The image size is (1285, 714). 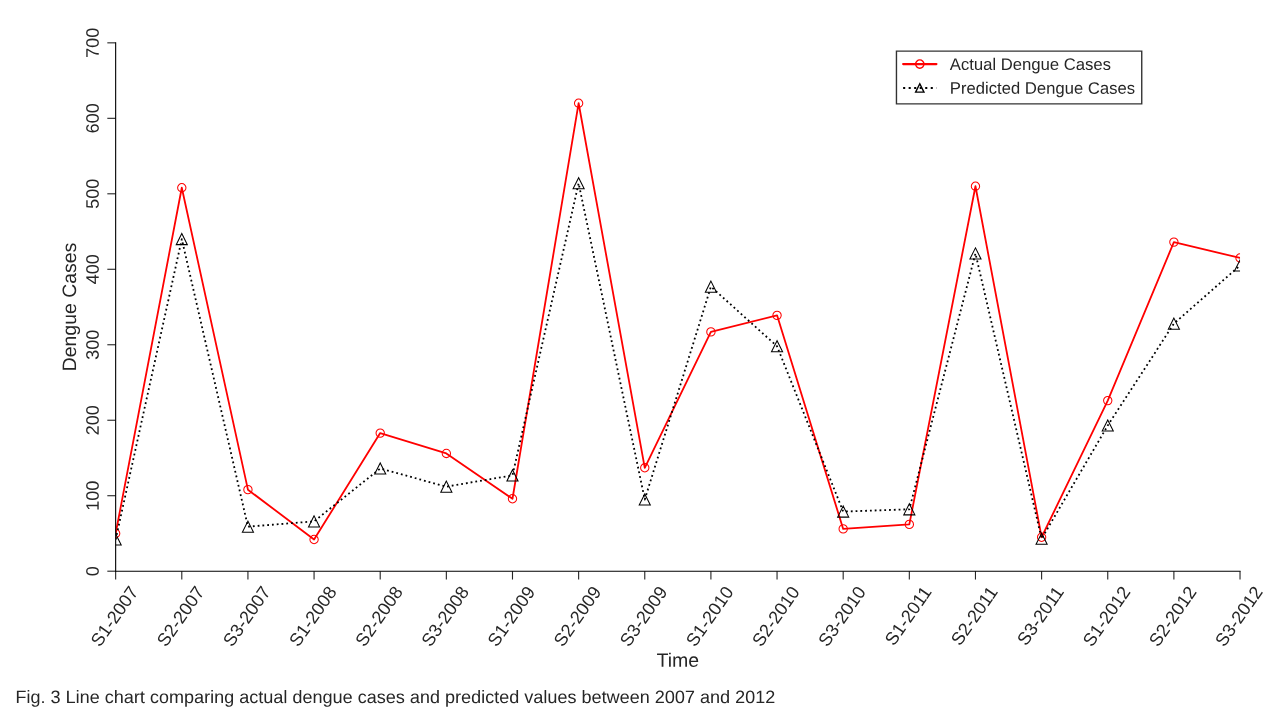 What do you see at coordinates (92, 194) in the screenshot?
I see `y-tick-label: 500` at bounding box center [92, 194].